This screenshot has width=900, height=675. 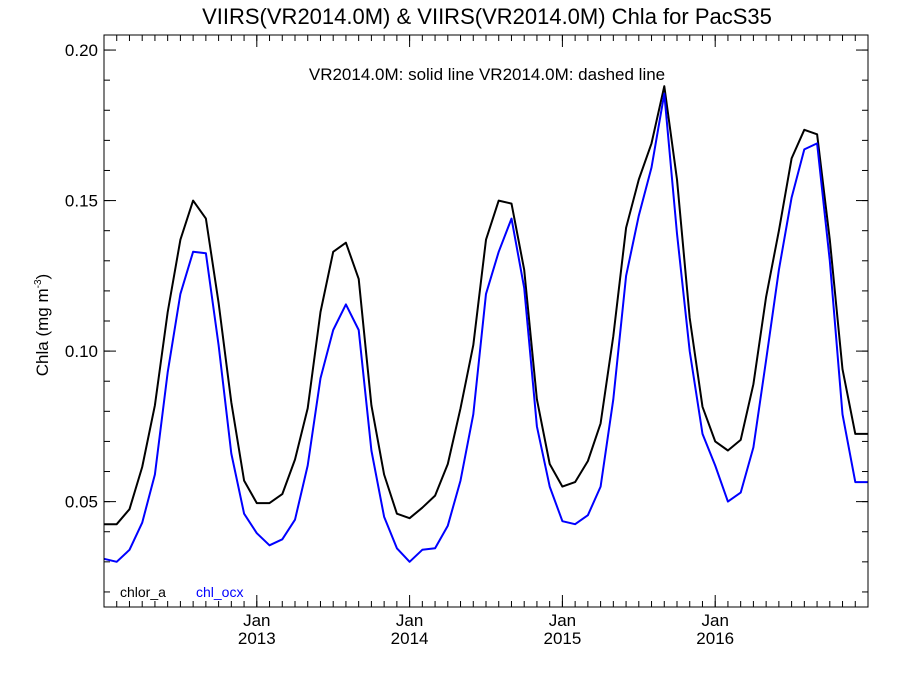 What do you see at coordinates (410, 638) in the screenshot?
I see `x-tick-label-year: 2014` at bounding box center [410, 638].